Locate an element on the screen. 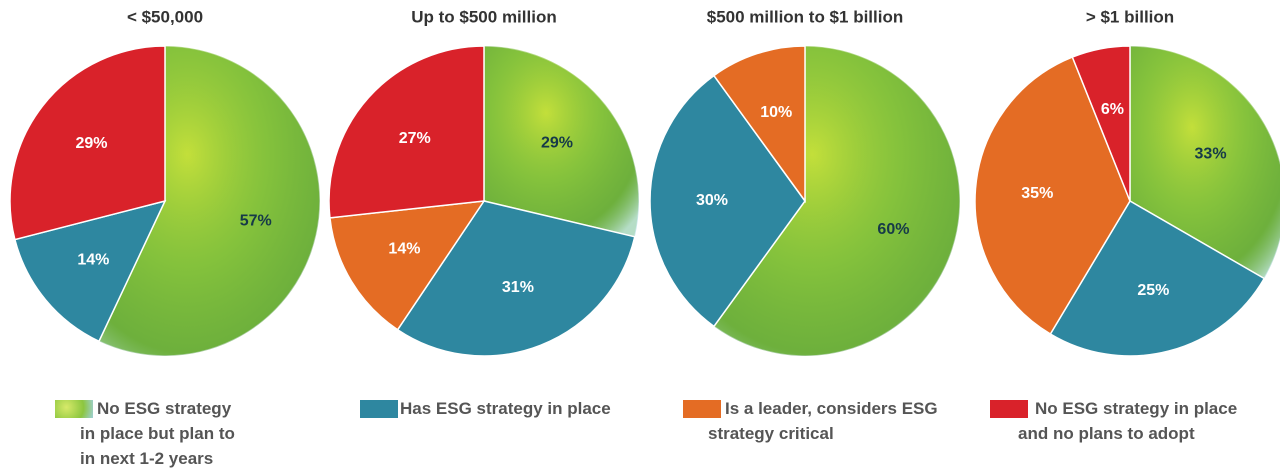 This screenshot has width=1280, height=472. value-label: 60% is located at coordinates (893, 229).